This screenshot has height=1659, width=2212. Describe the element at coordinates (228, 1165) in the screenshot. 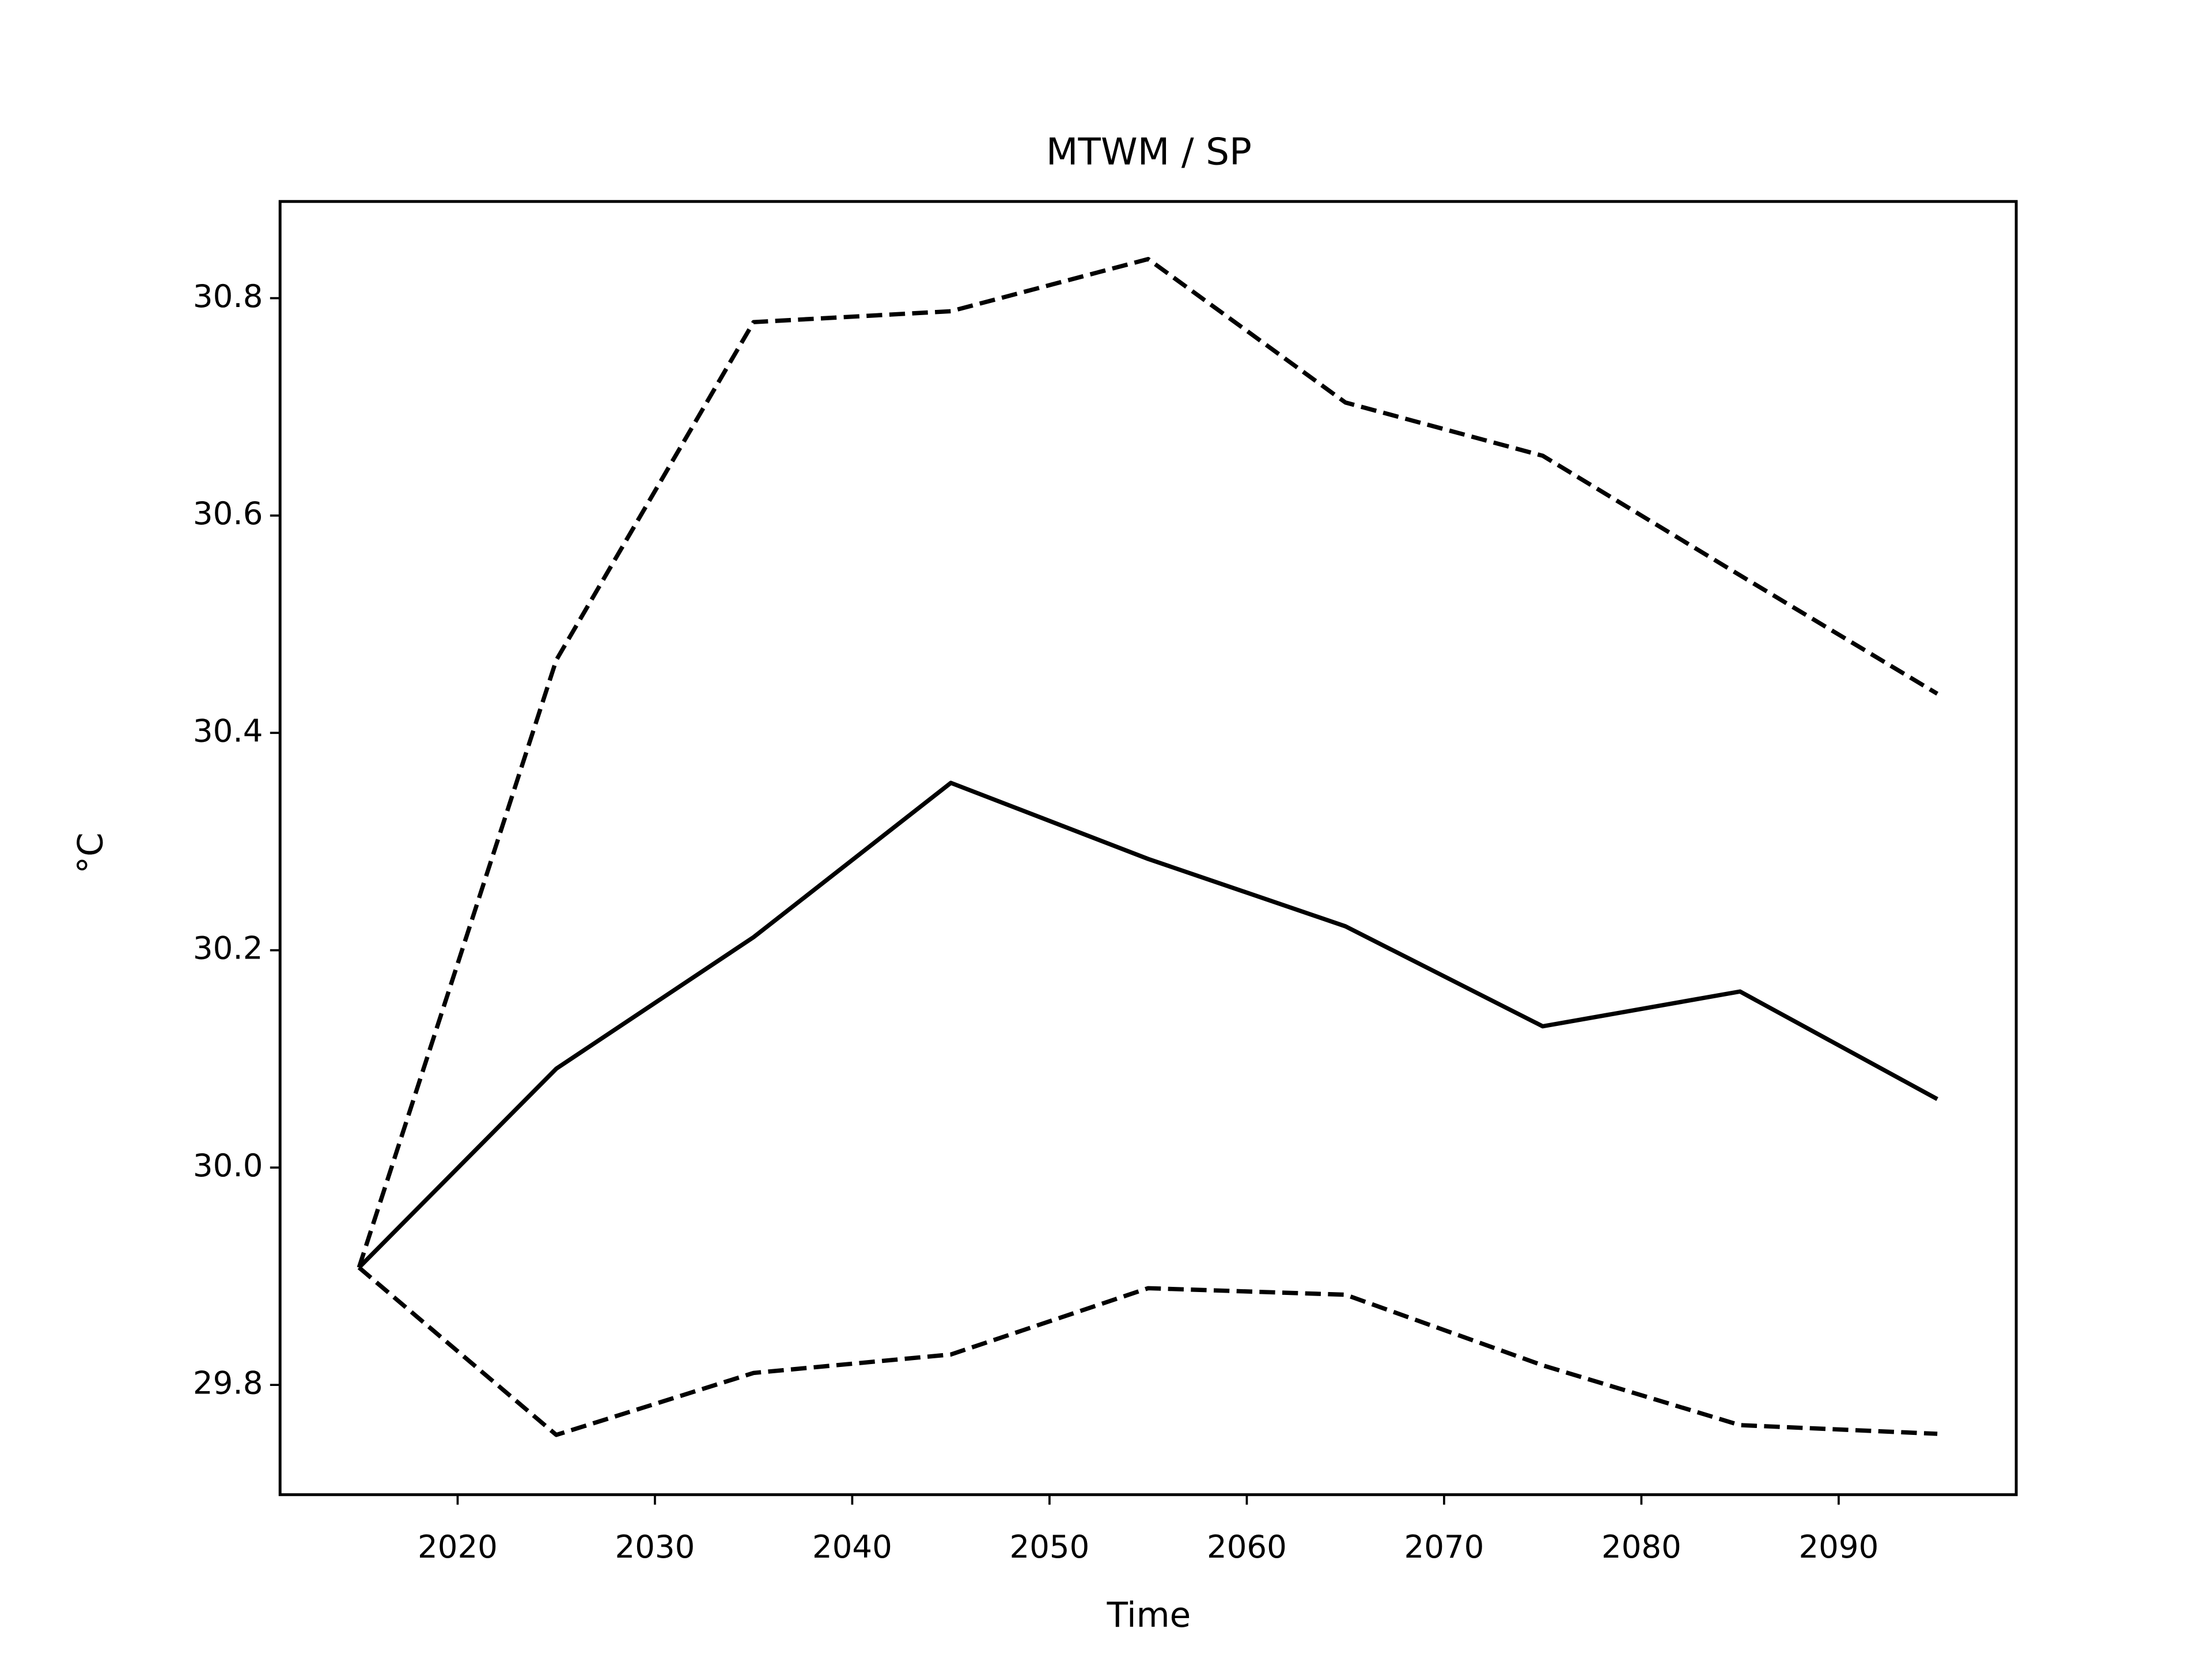

I see `y-tick-label: 30.0` at that location.